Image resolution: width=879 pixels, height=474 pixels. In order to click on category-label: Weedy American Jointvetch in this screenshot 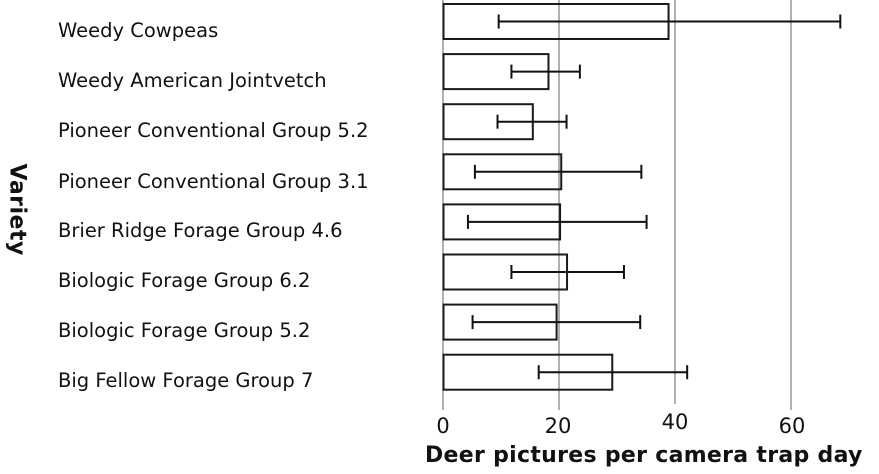, I will do `click(192, 80)`.